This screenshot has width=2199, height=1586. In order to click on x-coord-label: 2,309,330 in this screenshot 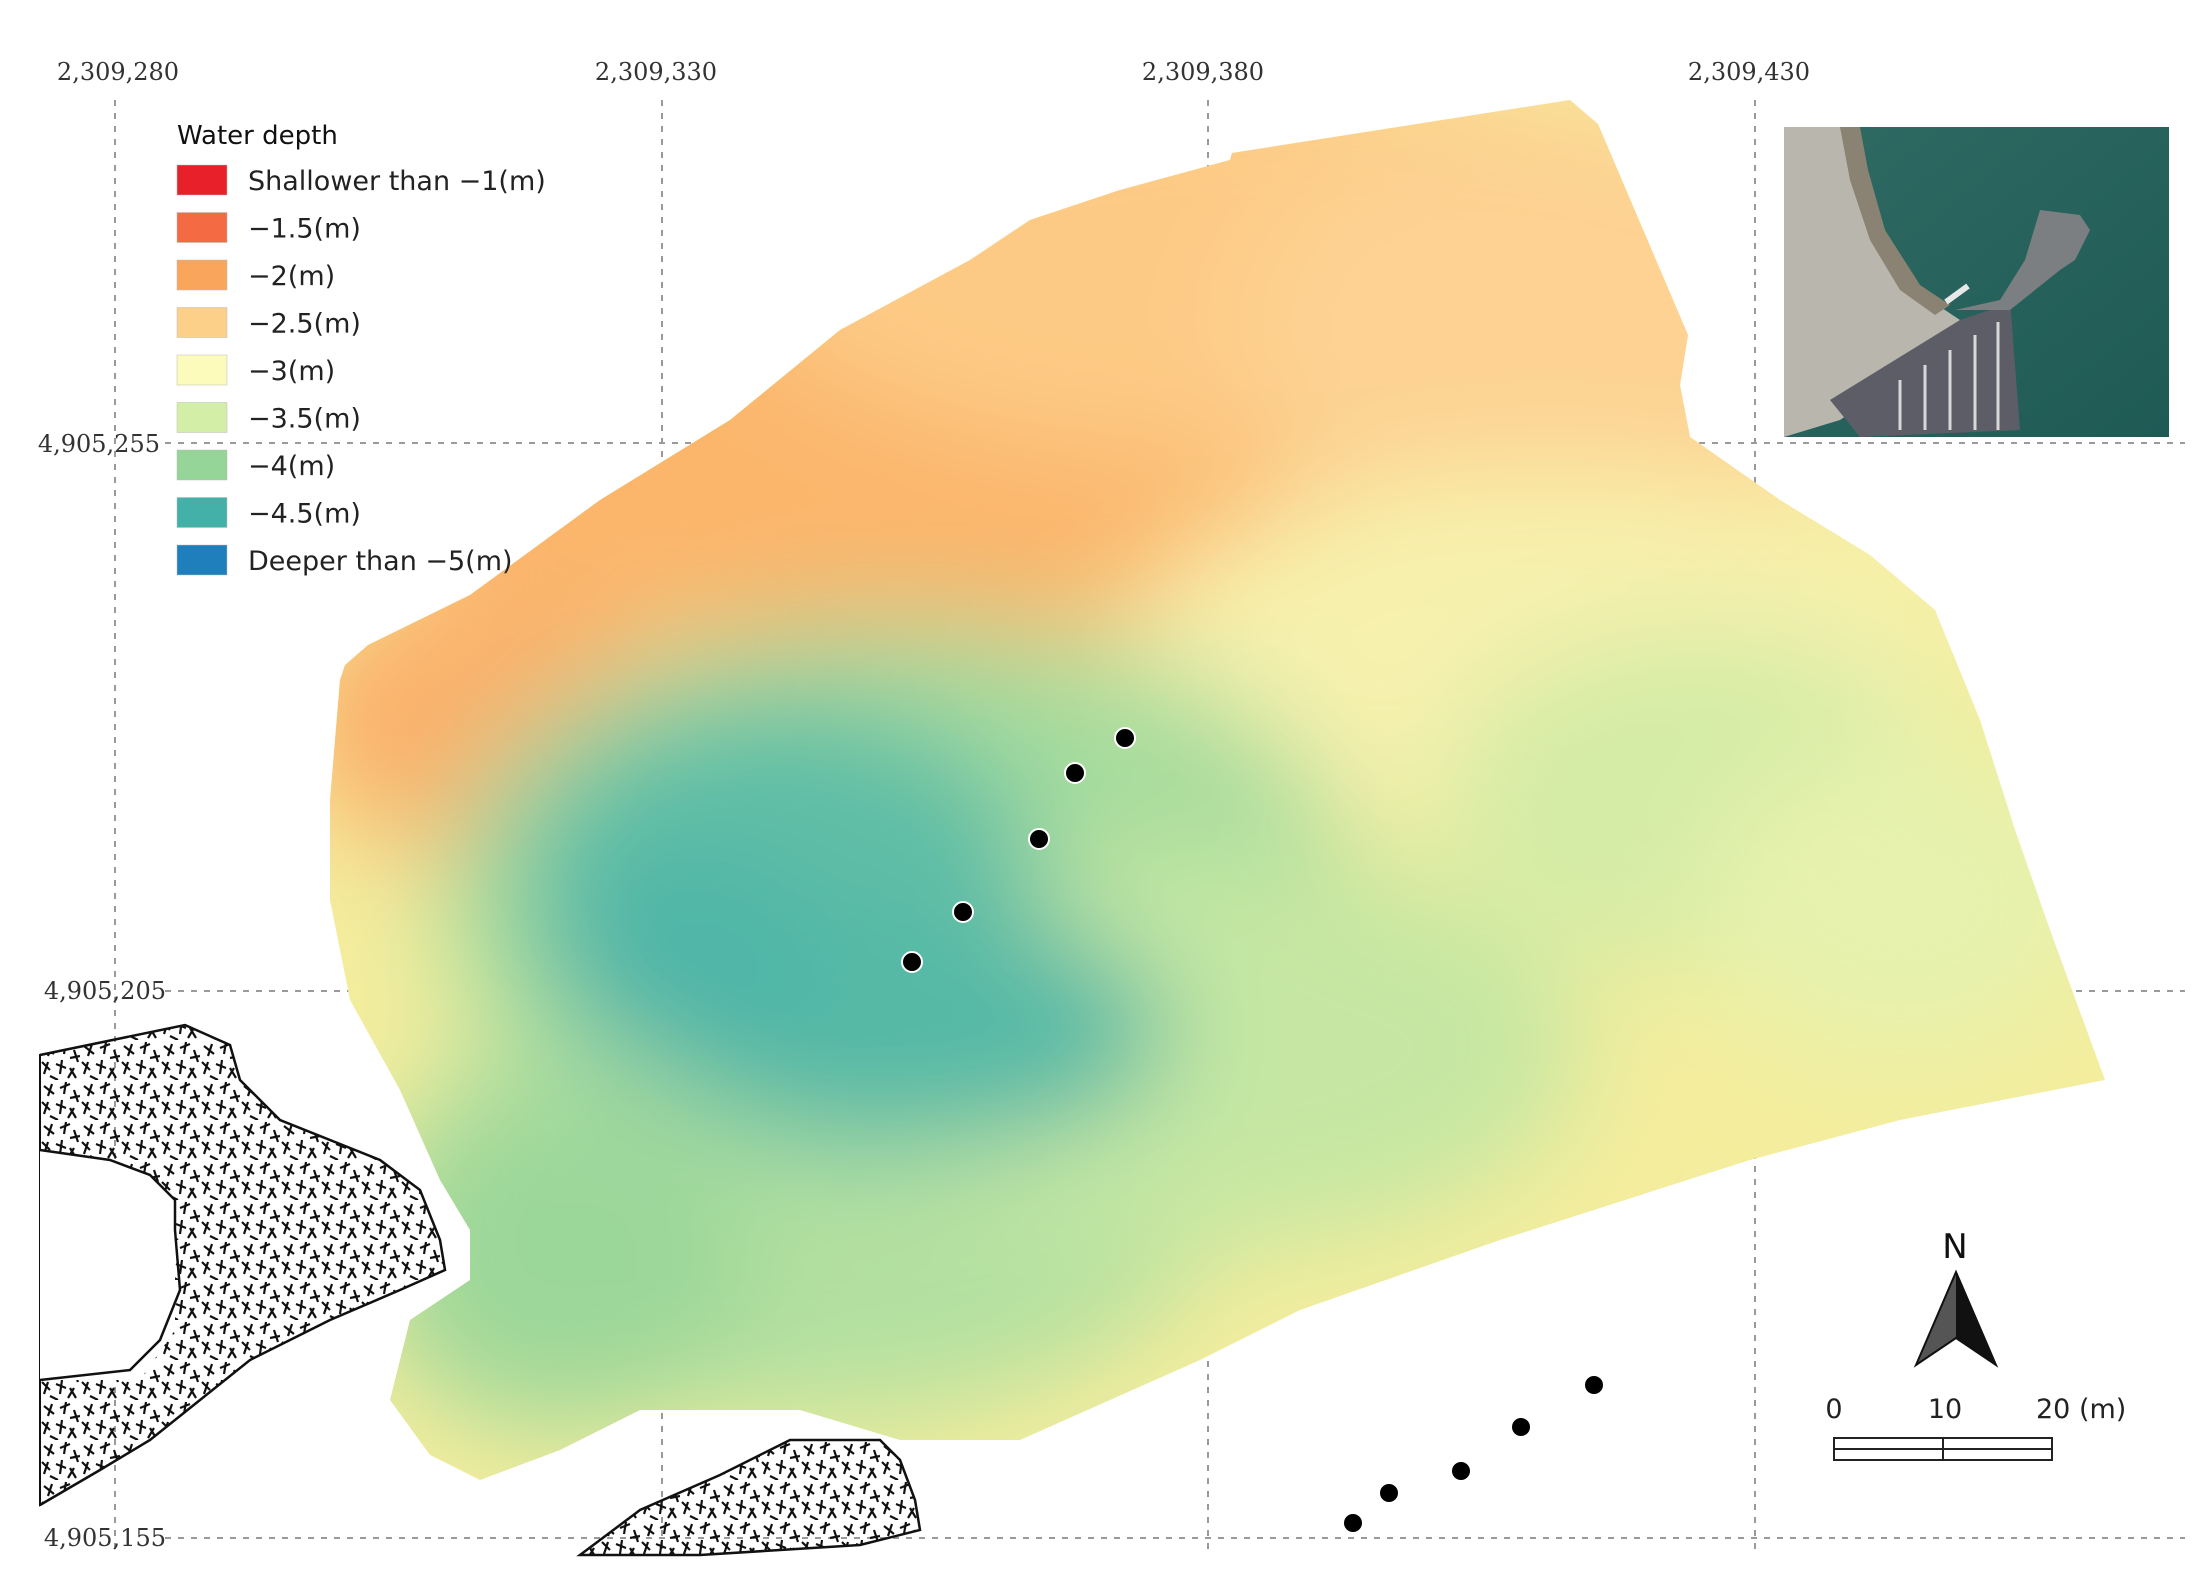, I will do `click(656, 72)`.